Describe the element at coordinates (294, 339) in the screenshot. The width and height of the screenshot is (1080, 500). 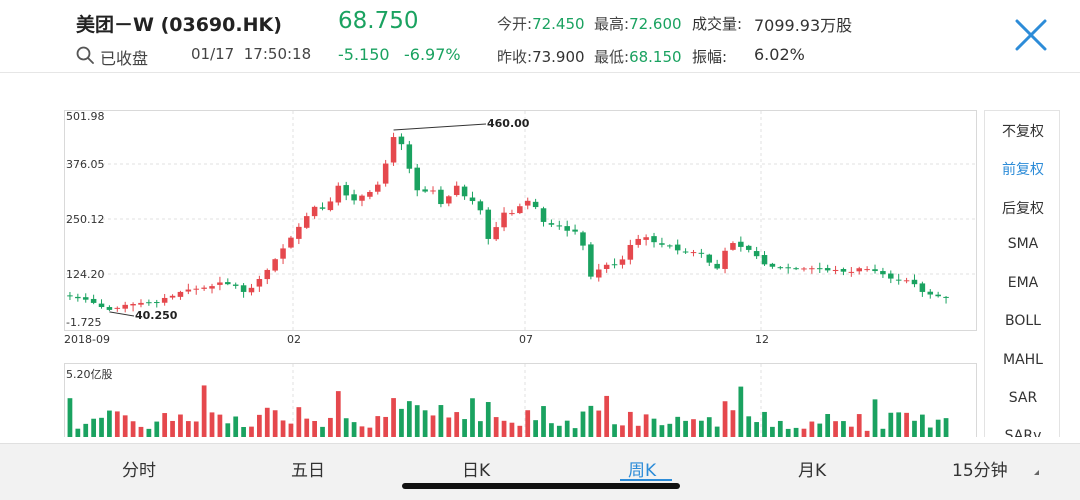
I see `x-tick-label: 02` at that location.